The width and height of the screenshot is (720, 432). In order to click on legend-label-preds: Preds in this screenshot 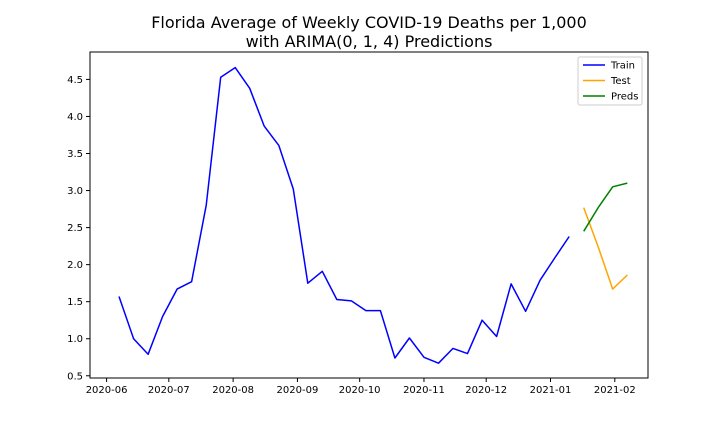, I will do `click(624, 97)`.